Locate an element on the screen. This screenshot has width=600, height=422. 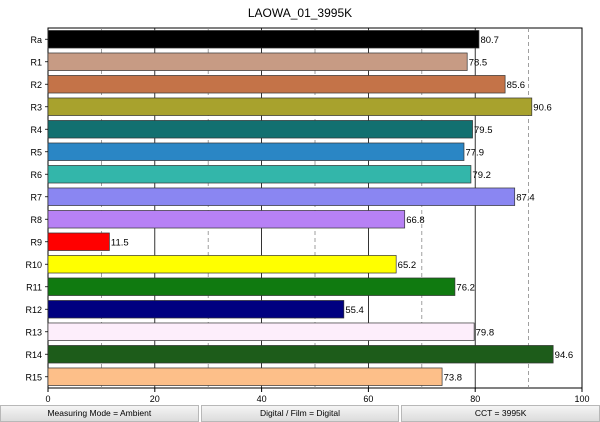
data-label: 77.9 is located at coordinates (474, 152).